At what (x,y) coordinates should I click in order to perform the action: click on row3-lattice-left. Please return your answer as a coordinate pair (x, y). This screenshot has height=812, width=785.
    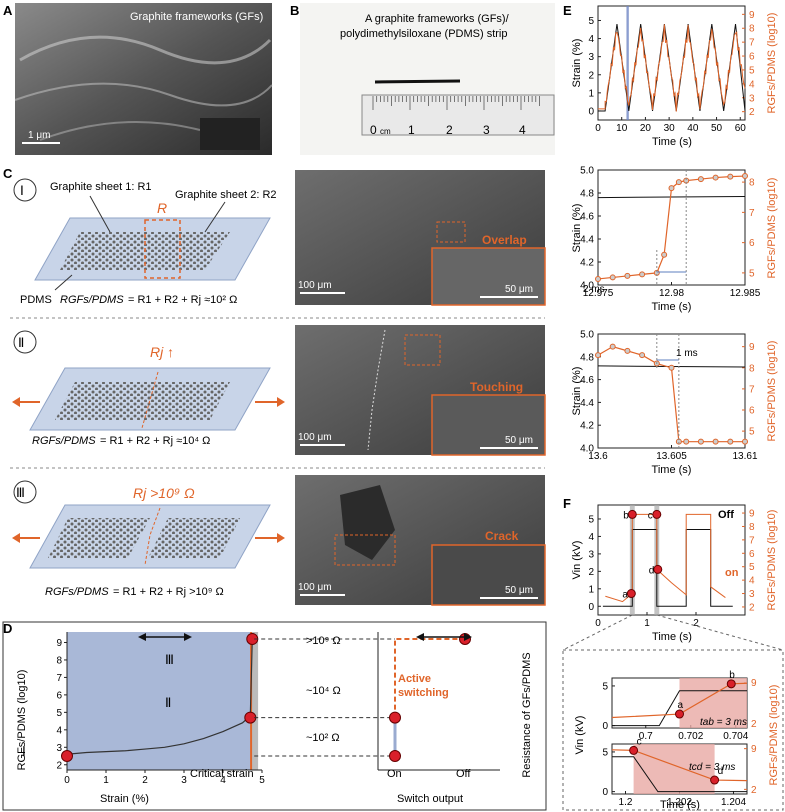
    Looking at the image, I should click on (99, 538).